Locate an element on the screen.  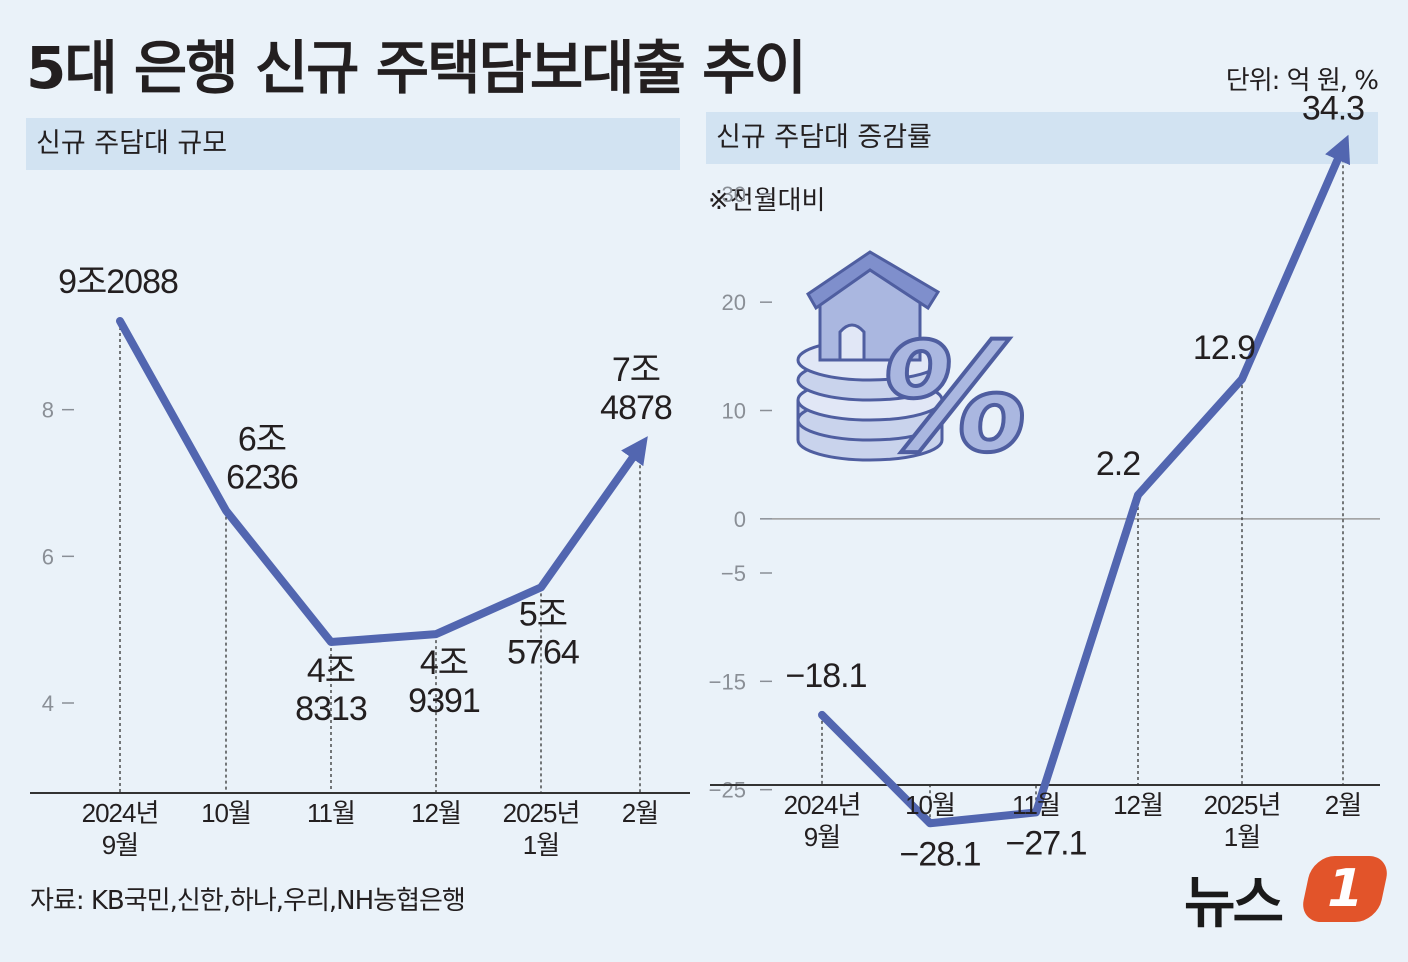
y-tick-label: −15 is located at coordinates (727, 681).